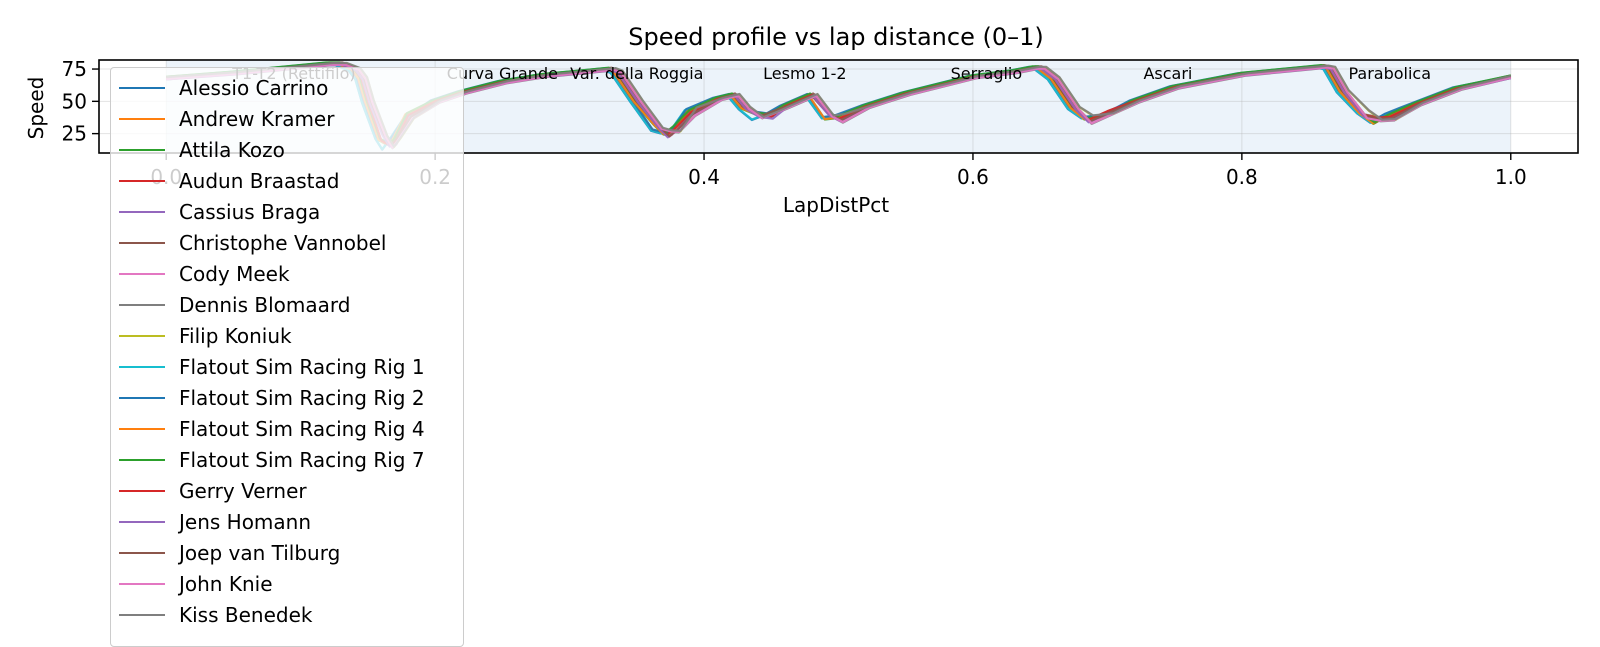 The height and width of the screenshot is (647, 1600). I want to click on legend-label: Flatout Sim Racing Rig 1, so click(302, 366).